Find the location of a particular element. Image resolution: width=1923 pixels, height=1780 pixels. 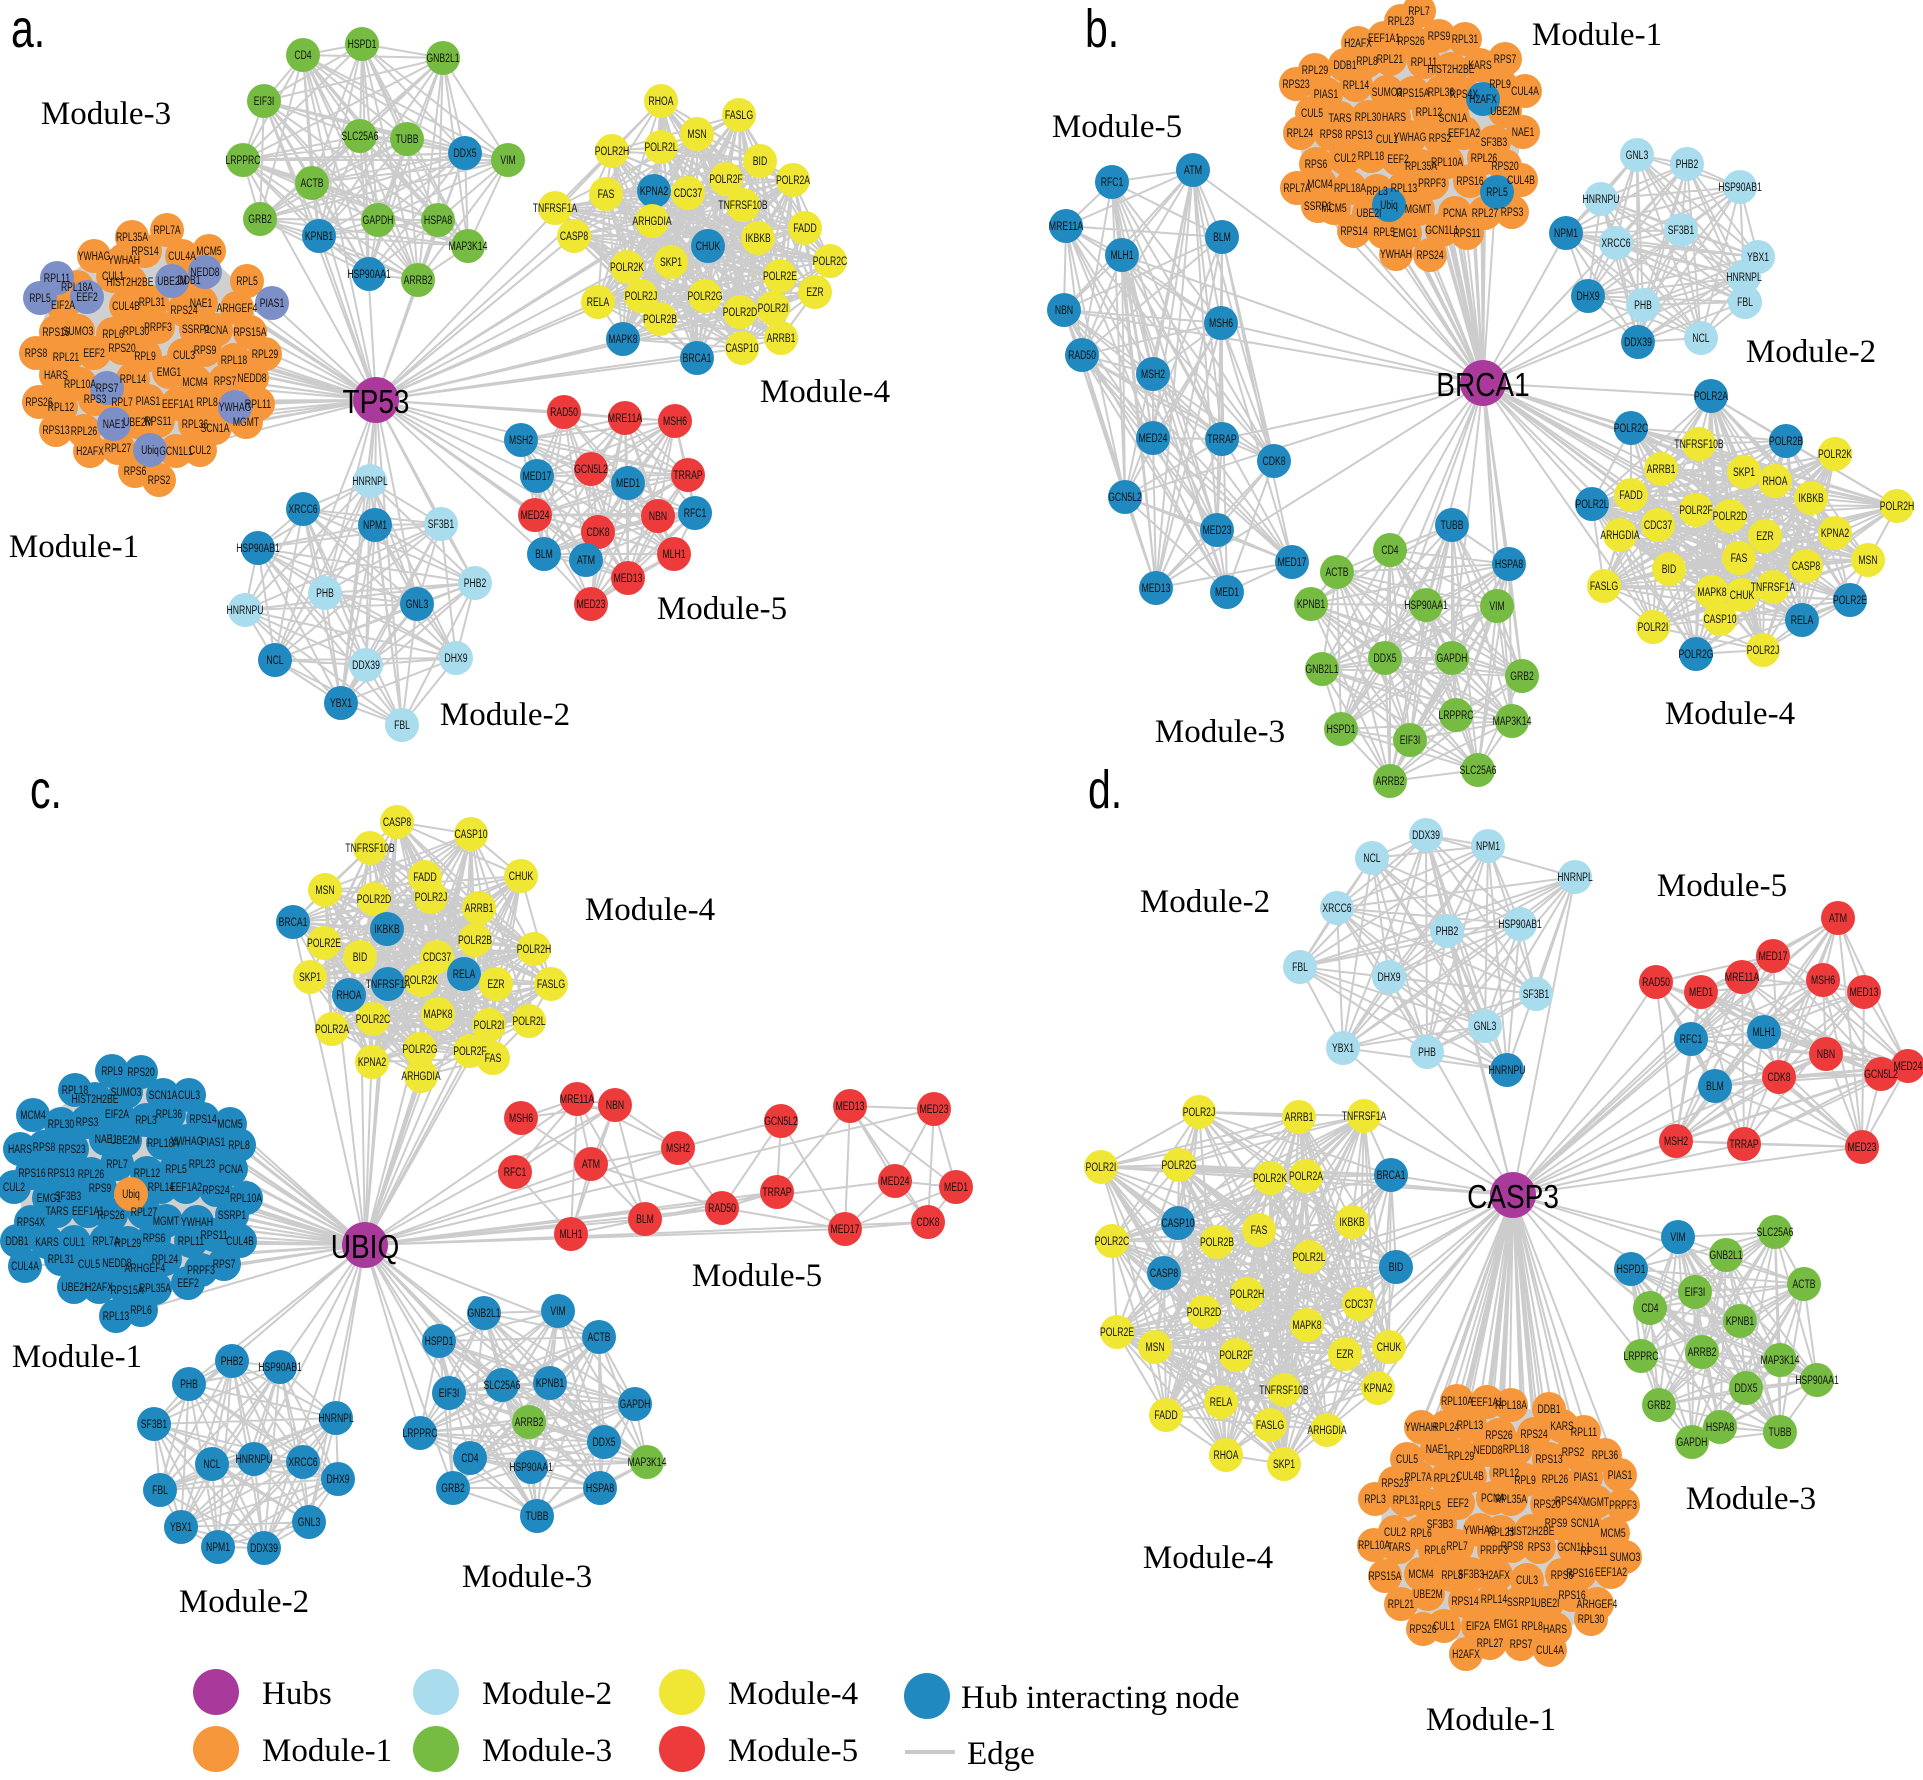

svg-text: a. is located at coordinates (28, 29).